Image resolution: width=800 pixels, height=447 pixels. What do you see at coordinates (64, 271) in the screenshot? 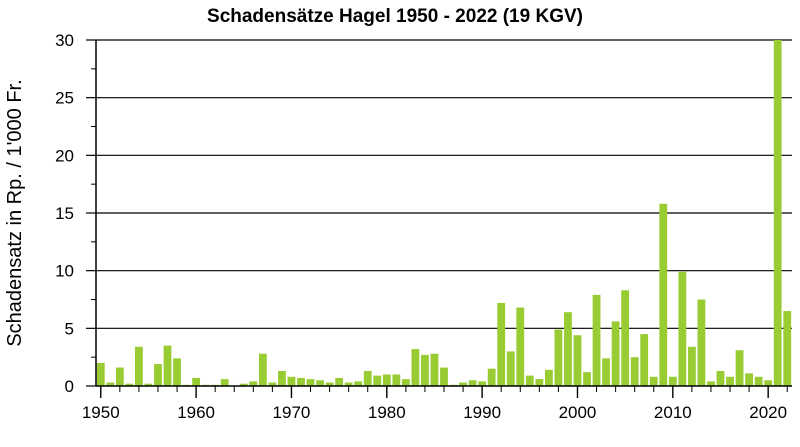
I see `y-tick-label: 10` at bounding box center [64, 271].